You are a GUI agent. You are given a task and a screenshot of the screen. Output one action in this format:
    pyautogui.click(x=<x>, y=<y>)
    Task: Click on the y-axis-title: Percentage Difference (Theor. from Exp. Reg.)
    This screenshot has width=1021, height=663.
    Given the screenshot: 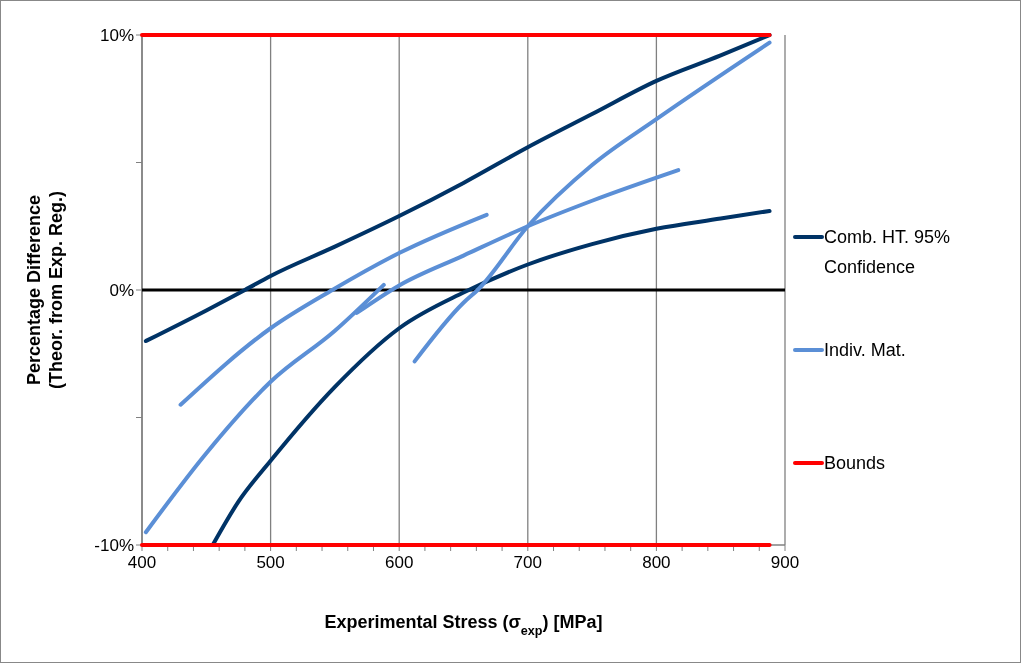 What is the action you would take?
    pyautogui.click(x=45, y=290)
    